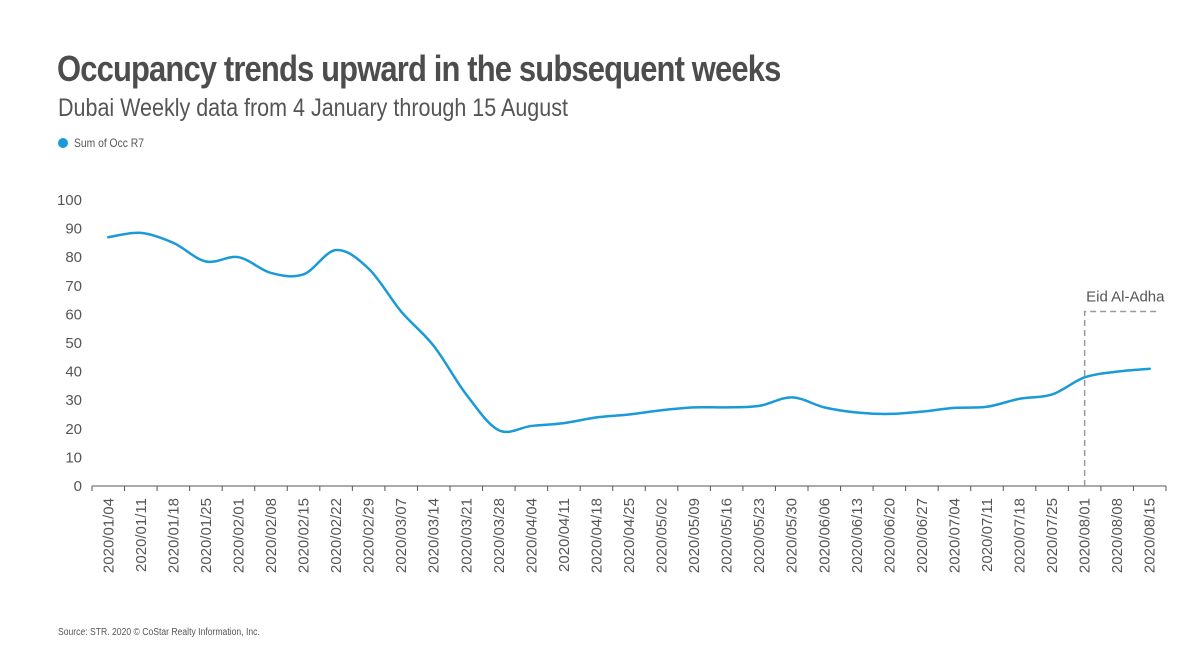 The width and height of the screenshot is (1200, 650). What do you see at coordinates (73, 400) in the screenshot?
I see `y-tick-label: 30` at bounding box center [73, 400].